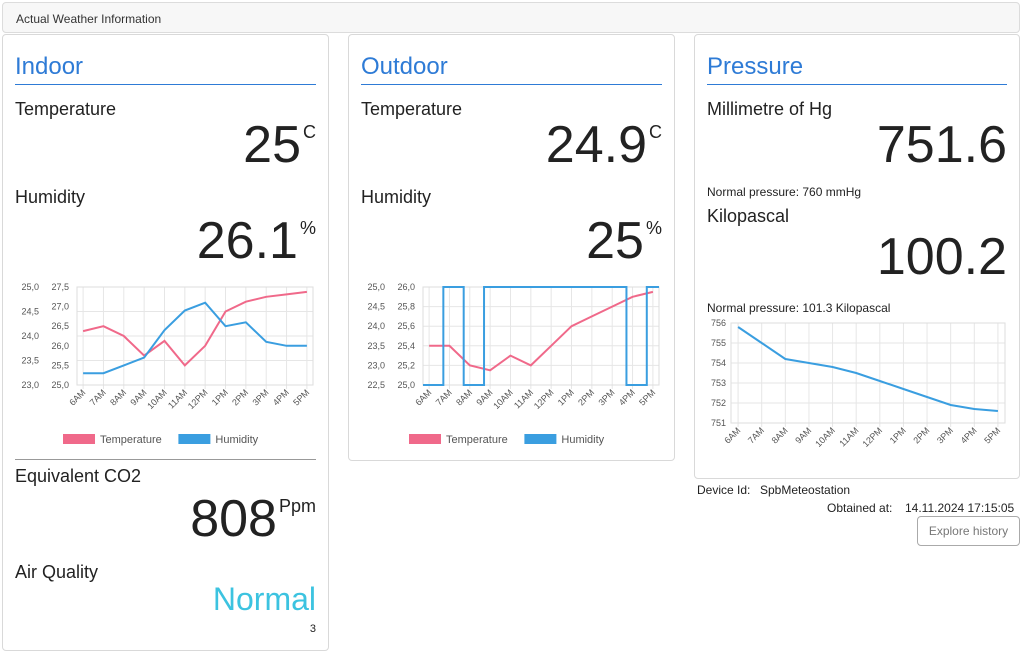  I want to click on y-left-tick-label: 755, so click(718, 343).